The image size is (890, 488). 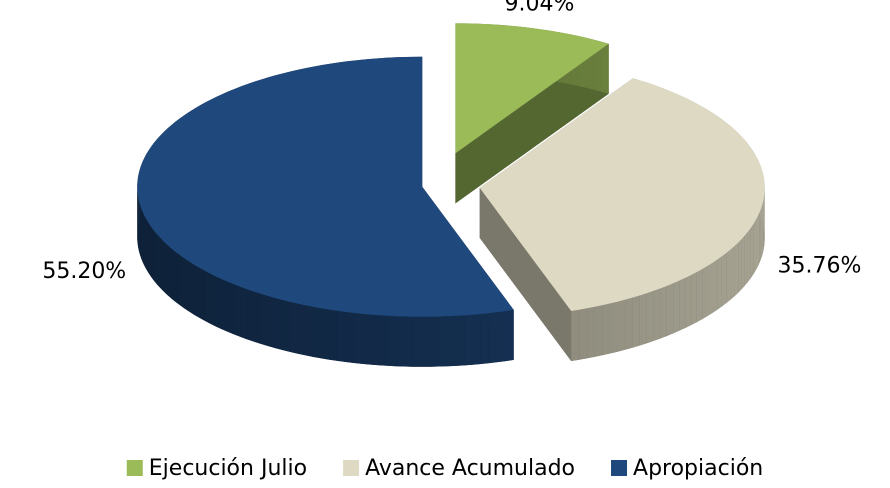 What do you see at coordinates (532, 88) in the screenshot?
I see `slice-top` at bounding box center [532, 88].